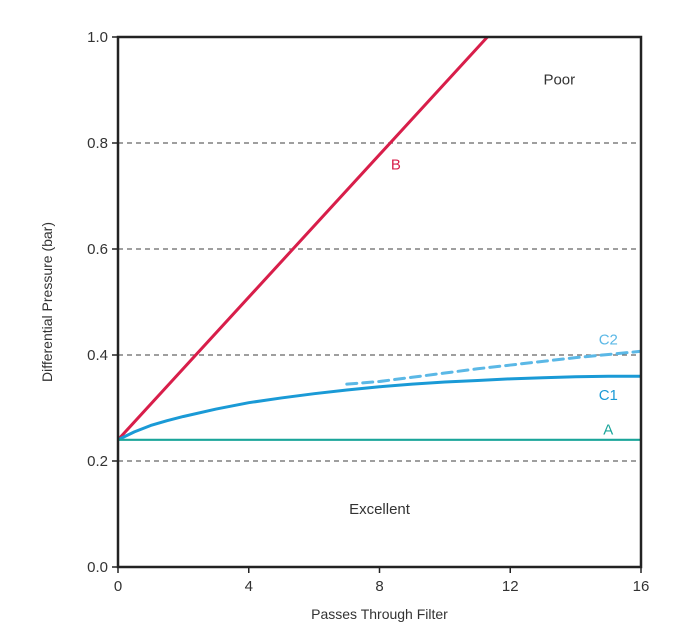  Describe the element at coordinates (379, 408) in the screenshot. I see `series-line-c1` at that location.